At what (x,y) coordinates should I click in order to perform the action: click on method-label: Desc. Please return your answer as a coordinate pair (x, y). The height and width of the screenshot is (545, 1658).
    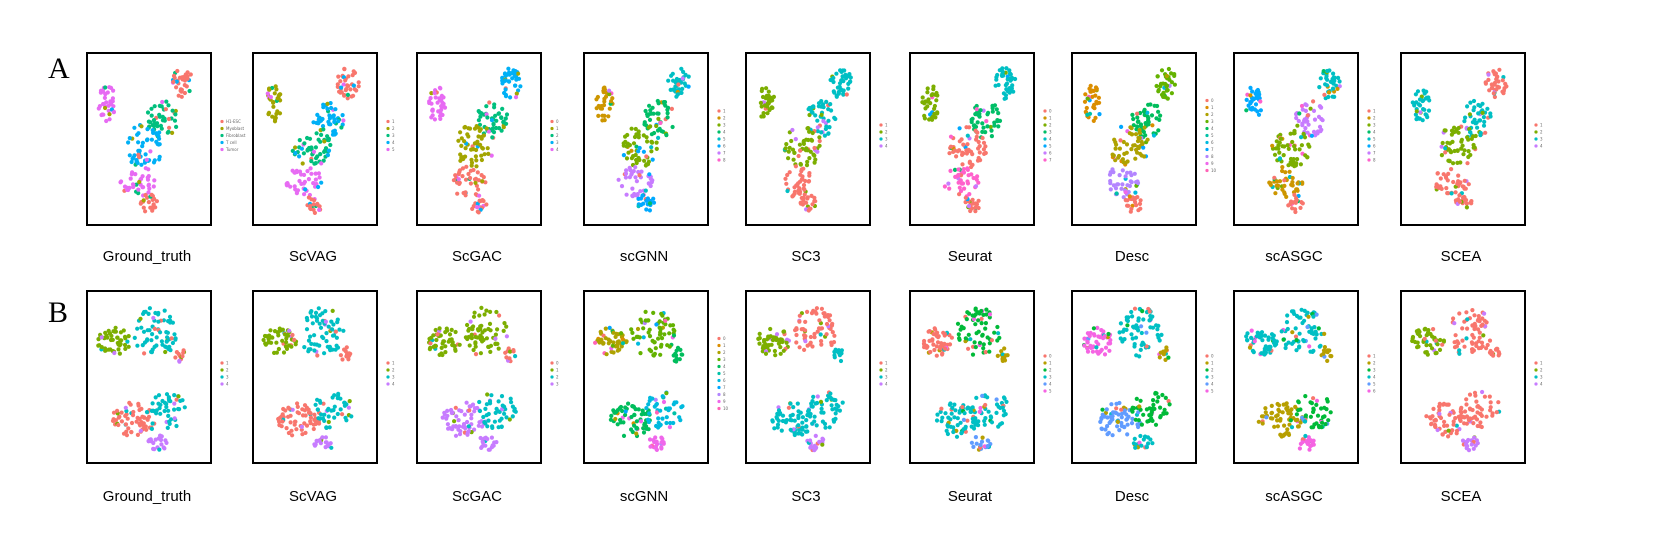
    Looking at the image, I should click on (1132, 496).